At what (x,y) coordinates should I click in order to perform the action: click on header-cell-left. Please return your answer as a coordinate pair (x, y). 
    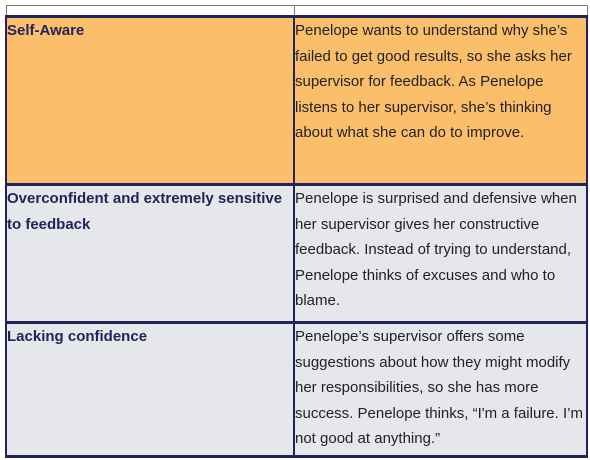
    Looking at the image, I should click on (150, 11).